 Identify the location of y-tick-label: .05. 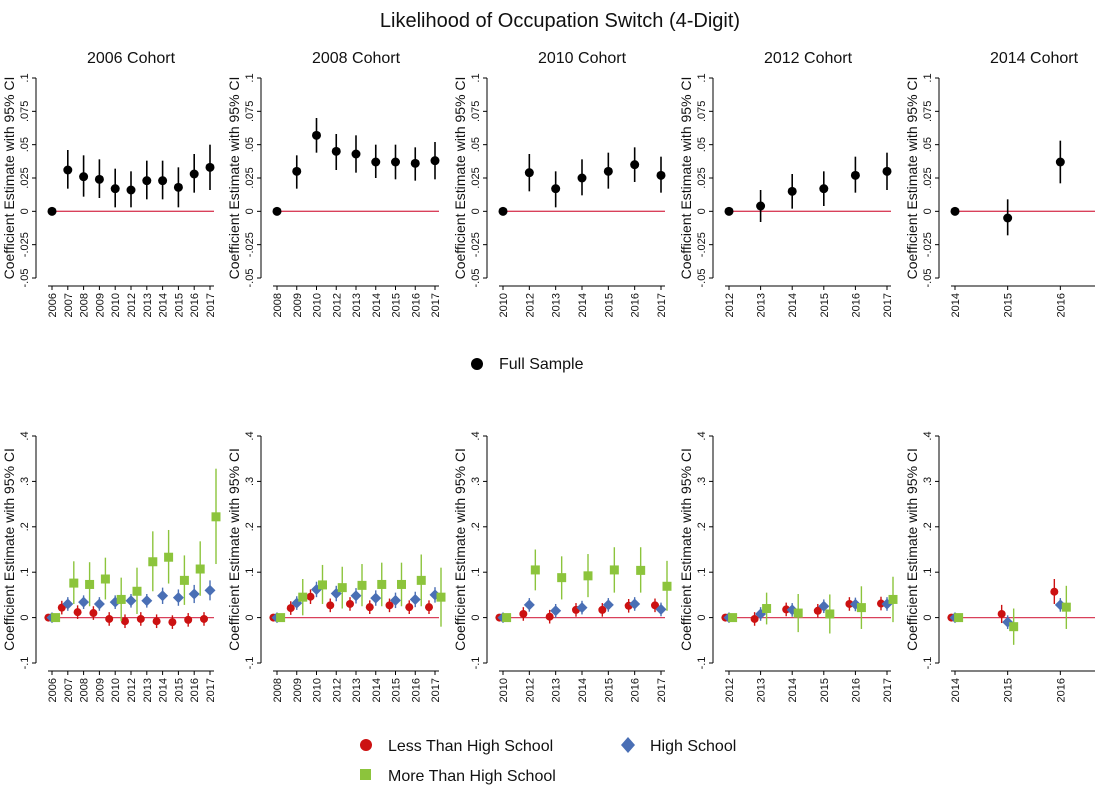
(702, 144).